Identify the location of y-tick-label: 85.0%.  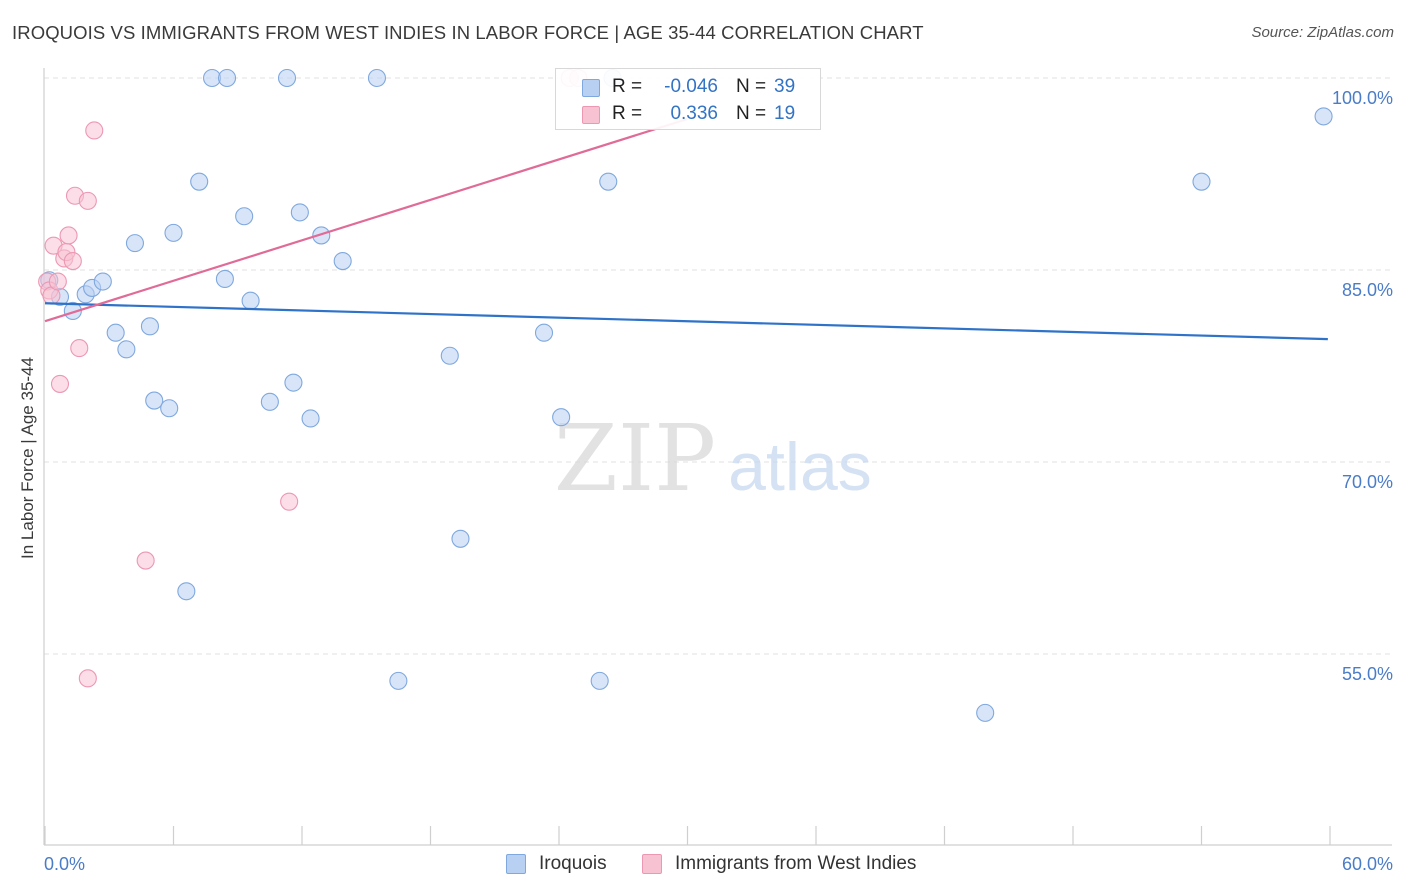
(1367, 290).